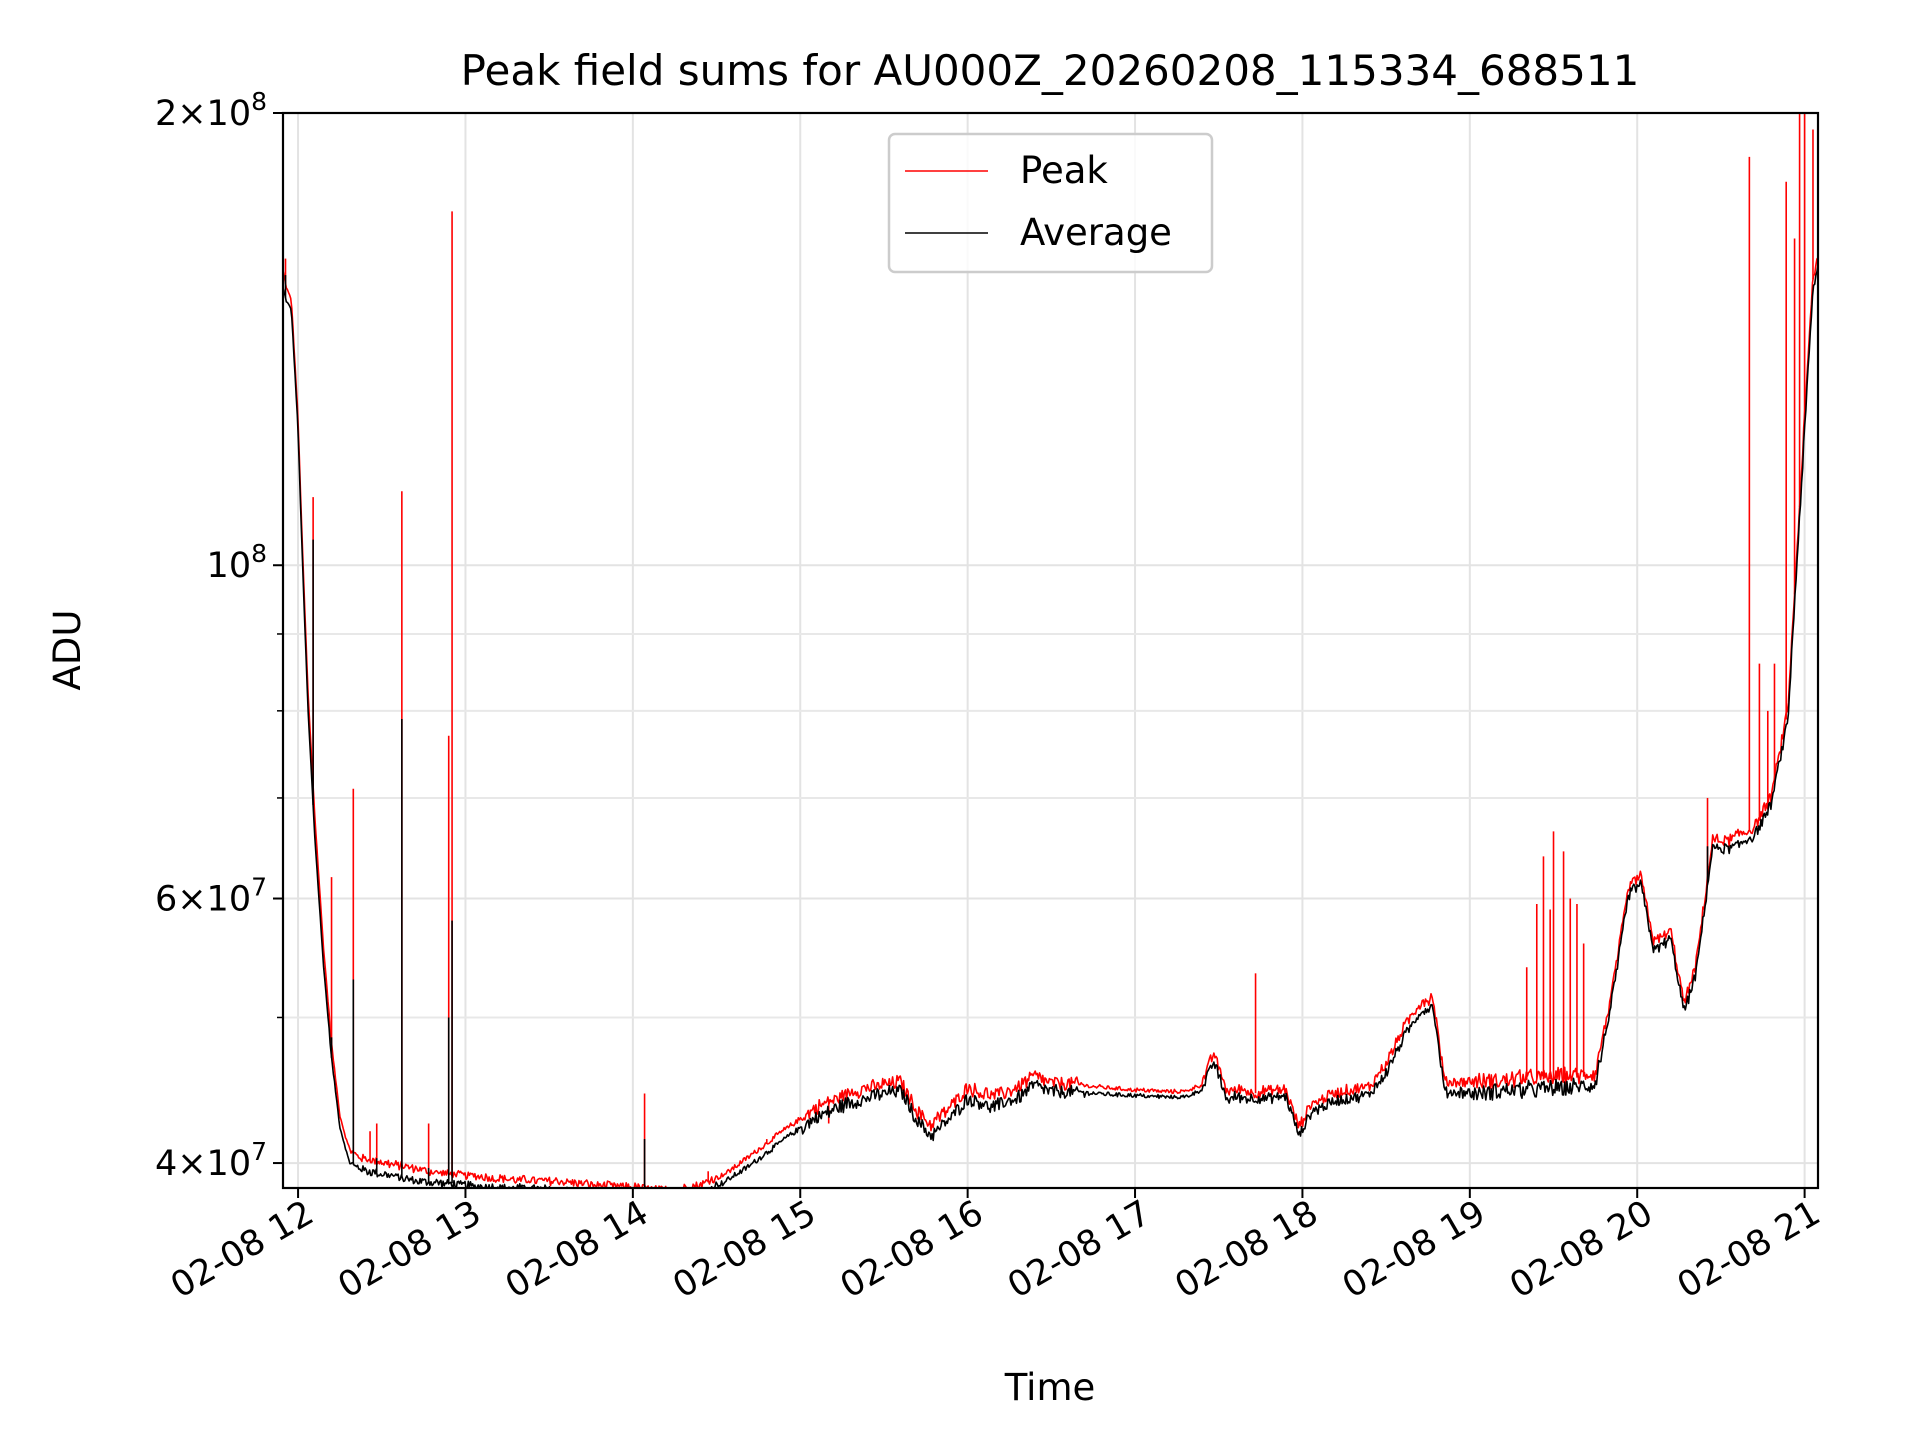 This screenshot has height=1440, width=1920. What do you see at coordinates (67, 650) in the screenshot?
I see `y-axis-label: ADU` at bounding box center [67, 650].